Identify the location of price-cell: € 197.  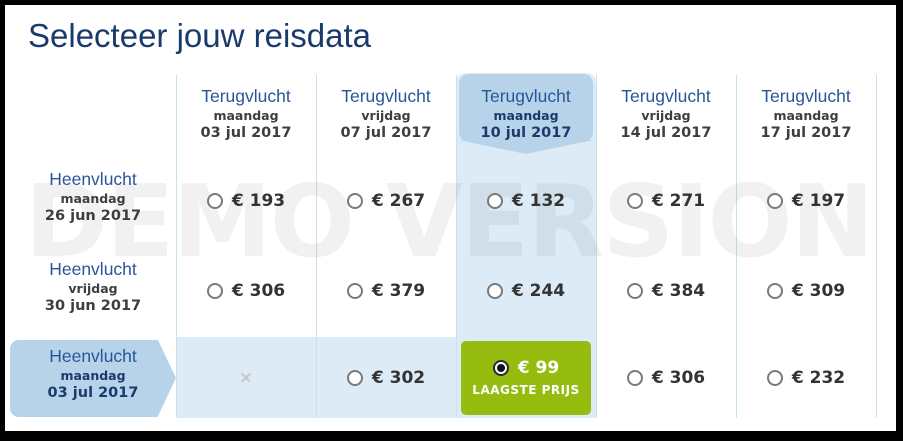
(806, 201).